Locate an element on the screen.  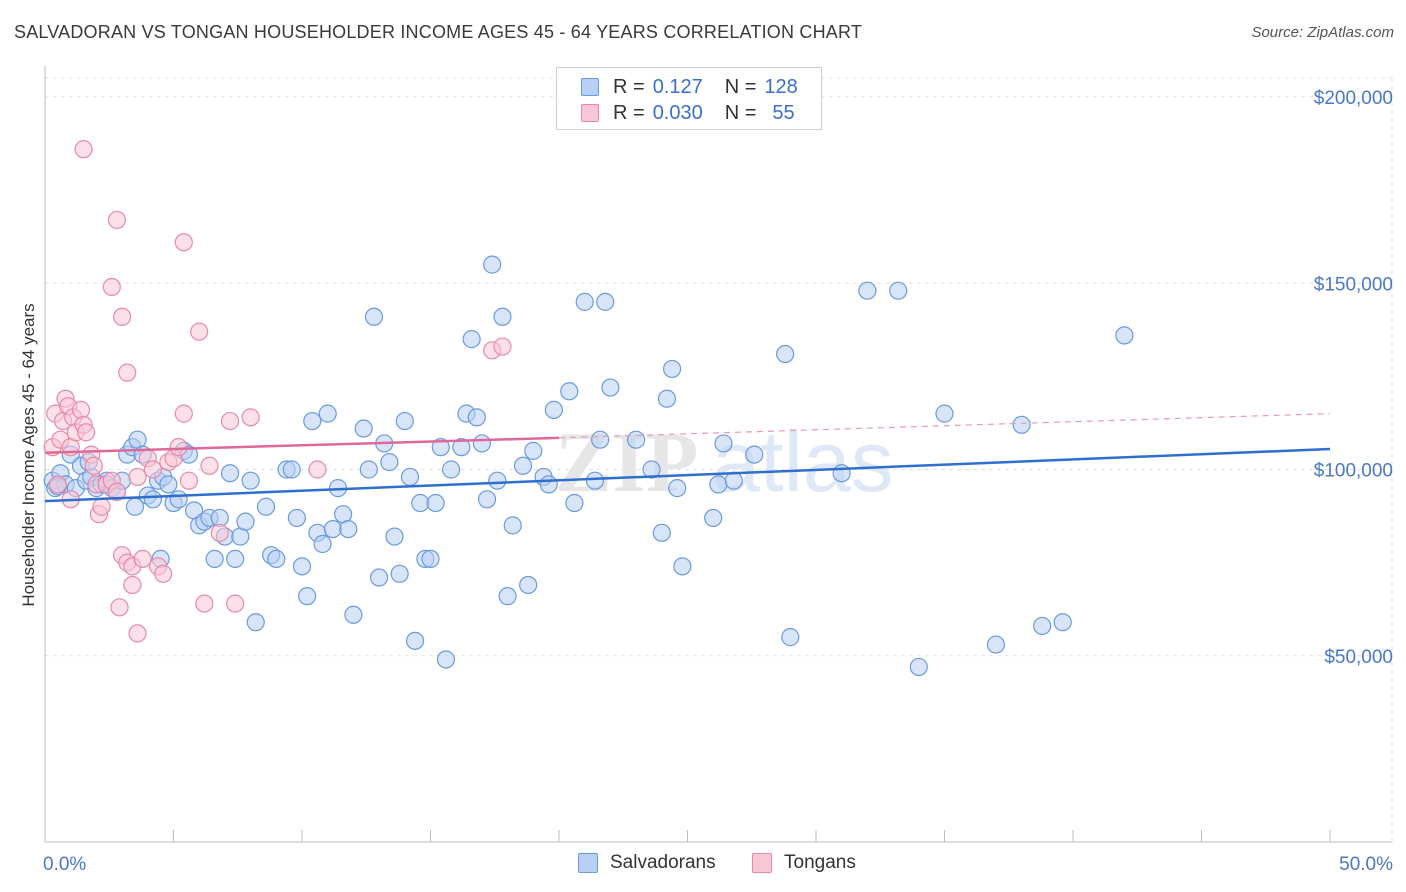
series-swatch-salvadorans is located at coordinates (588, 863).